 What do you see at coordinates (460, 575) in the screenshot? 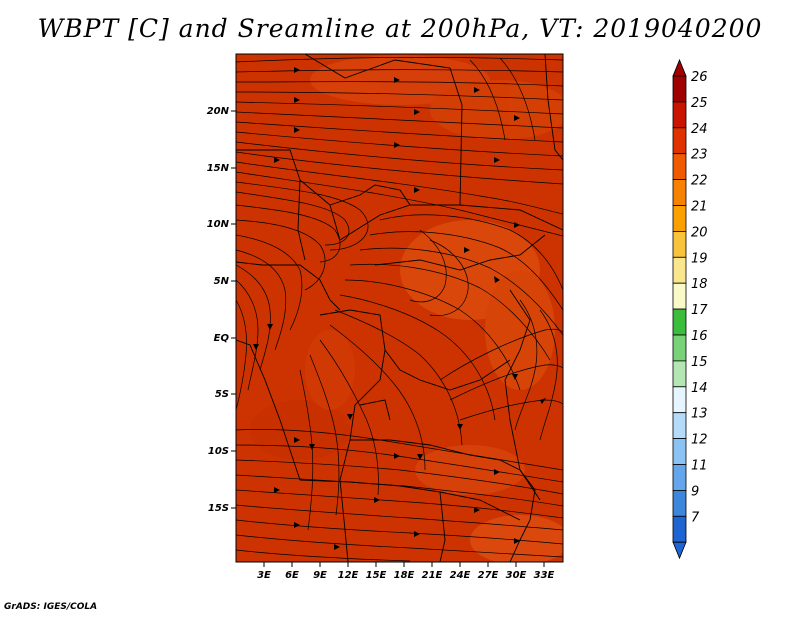
I see `lon-label-24e: 24E` at bounding box center [460, 575].